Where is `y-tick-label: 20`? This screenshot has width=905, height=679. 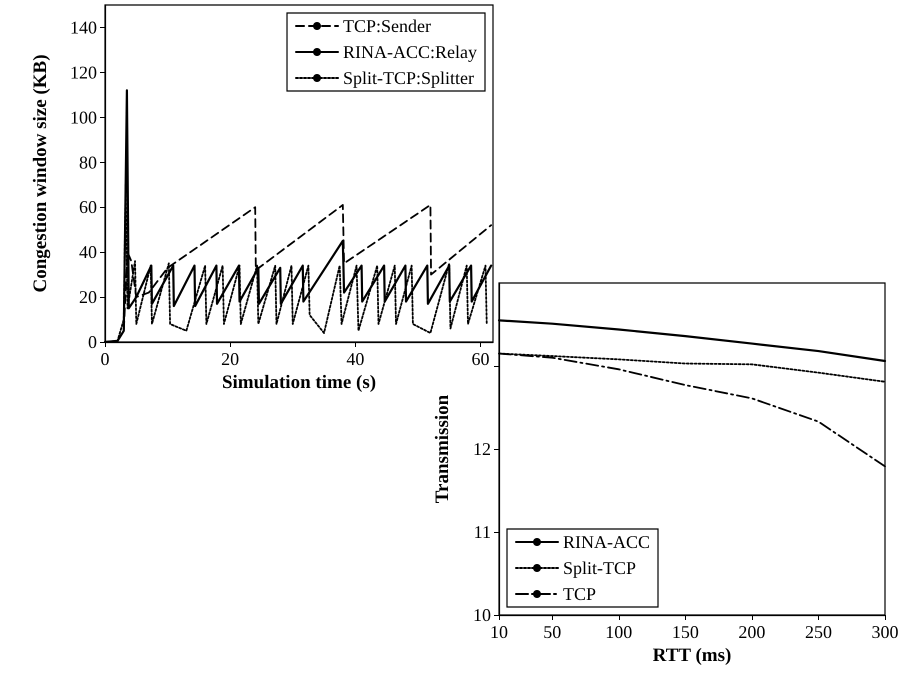 y-tick-label: 20 is located at coordinates (88, 297).